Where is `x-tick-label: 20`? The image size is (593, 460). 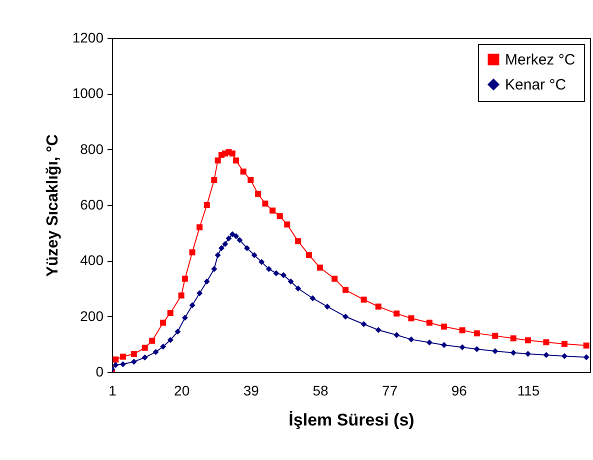
x-tick-label: 20 is located at coordinates (182, 390).